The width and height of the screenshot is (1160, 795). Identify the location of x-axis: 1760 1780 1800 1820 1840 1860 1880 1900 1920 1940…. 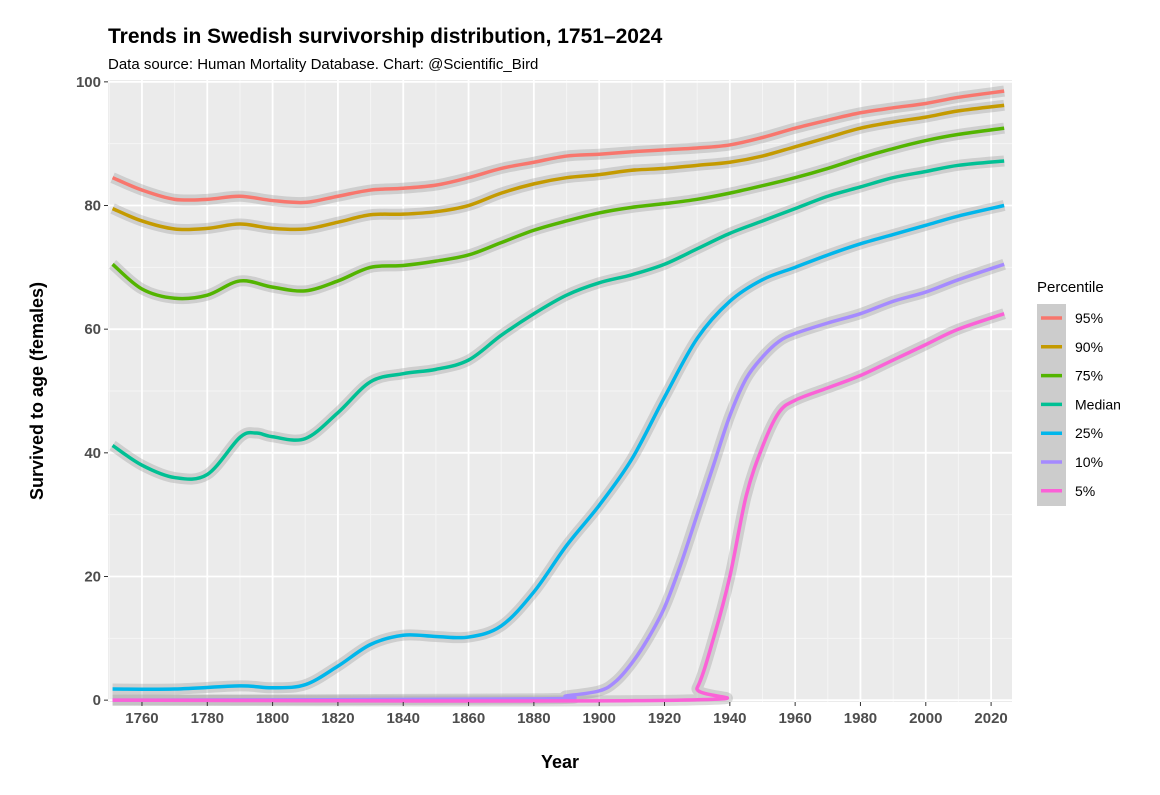
(566, 714).